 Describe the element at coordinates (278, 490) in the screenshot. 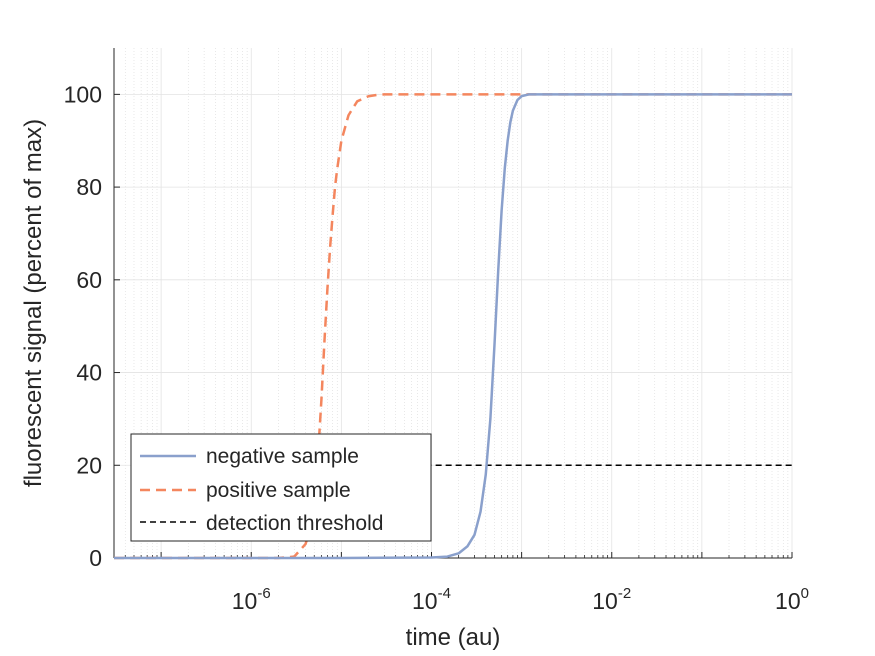

I see `legend-label-positive-sample: positive sample` at that location.